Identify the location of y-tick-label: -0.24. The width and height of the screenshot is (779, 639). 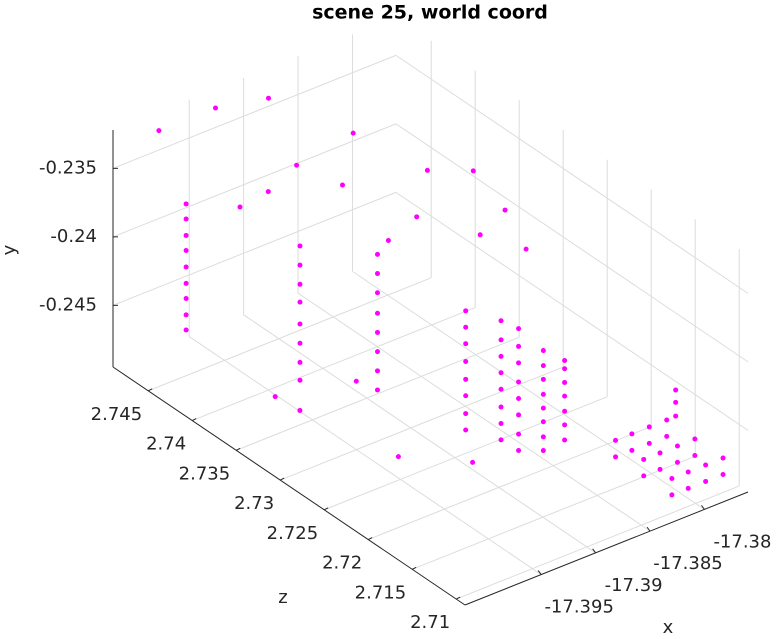
(73, 236).